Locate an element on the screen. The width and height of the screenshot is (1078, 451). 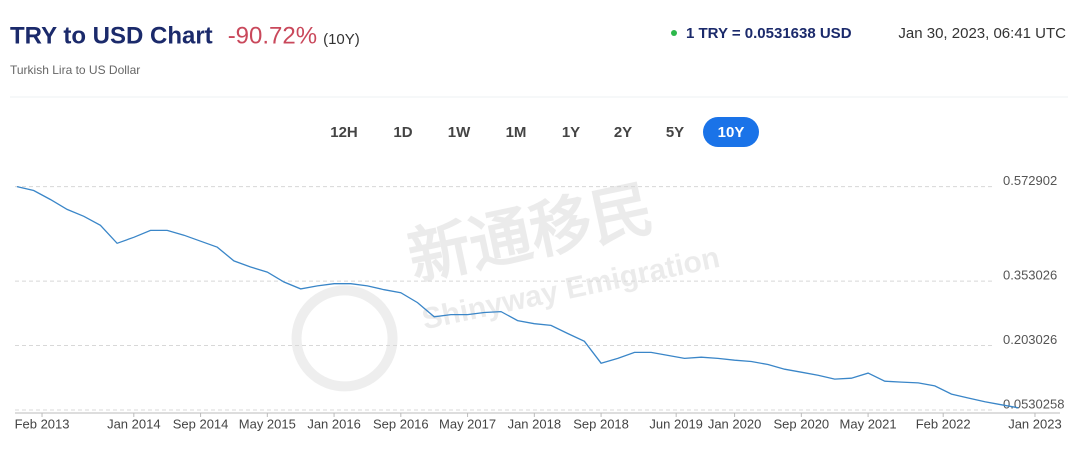
range-button: 2Y is located at coordinates (623, 132).